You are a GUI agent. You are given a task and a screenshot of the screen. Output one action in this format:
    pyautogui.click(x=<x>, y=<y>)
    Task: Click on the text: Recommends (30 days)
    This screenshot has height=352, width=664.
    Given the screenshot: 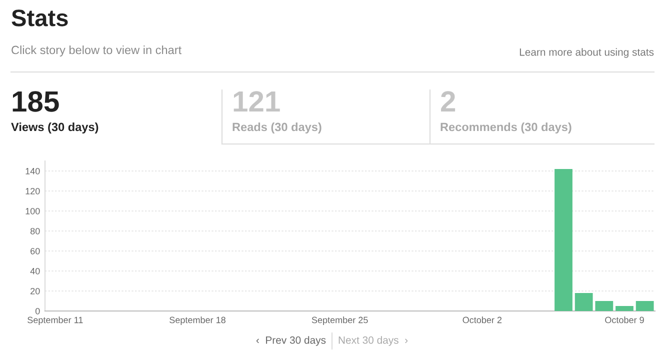 What is the action you would take?
    pyautogui.click(x=506, y=128)
    